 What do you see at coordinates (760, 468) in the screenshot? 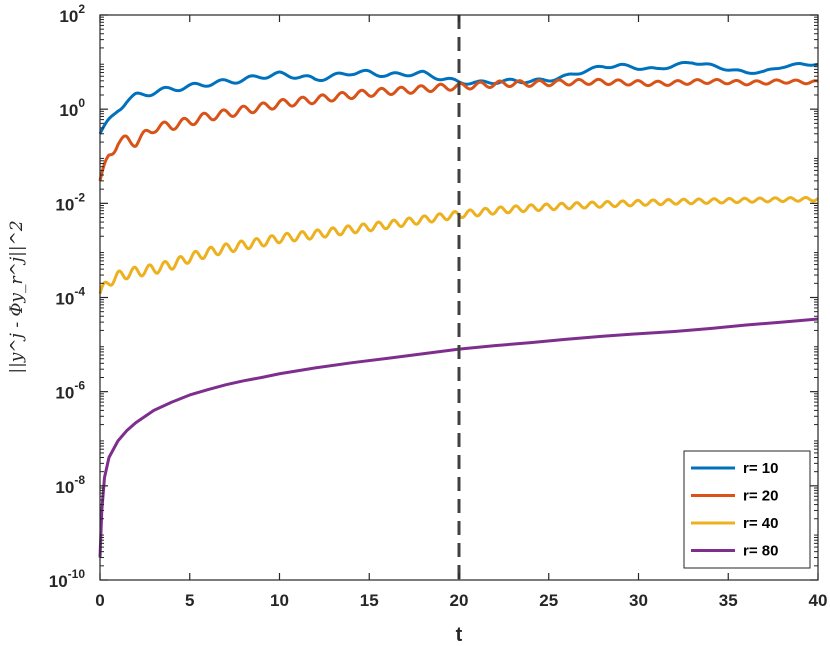
I see `legend-label: r= 10` at bounding box center [760, 468].